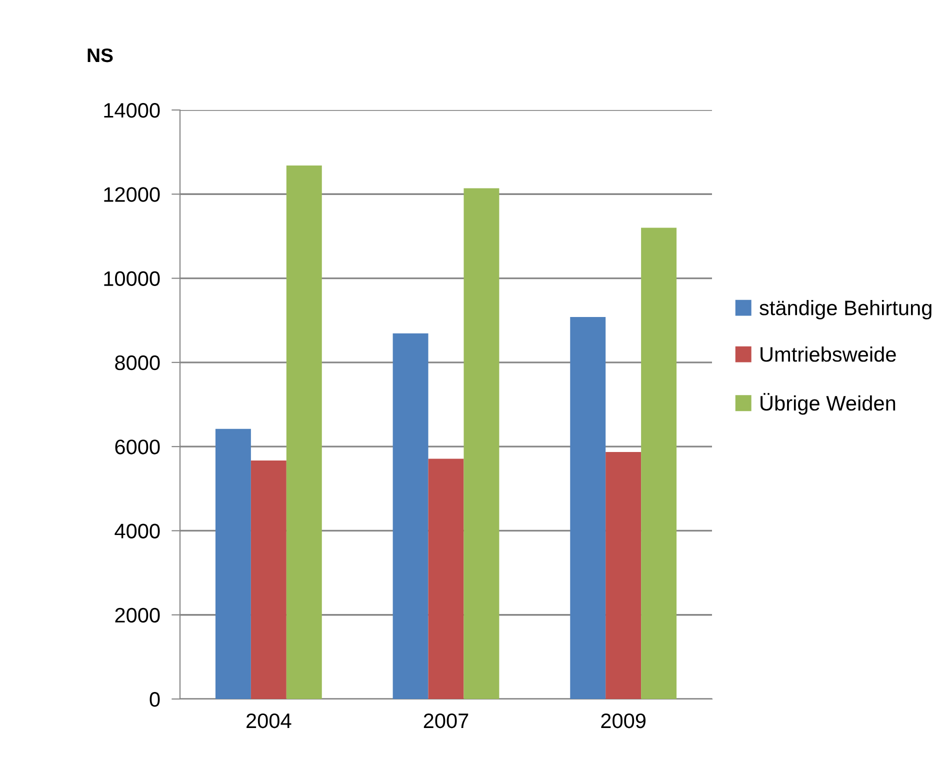  I want to click on legend-label: ständige Behirtung, so click(846, 310).